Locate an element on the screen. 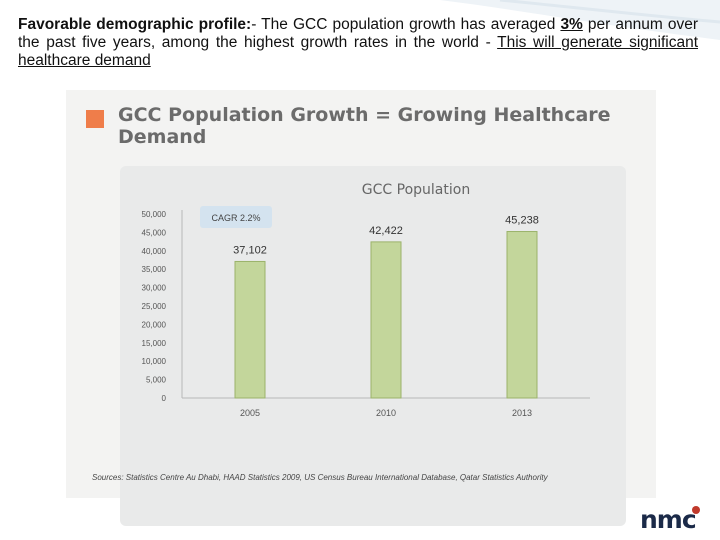 The height and width of the screenshot is (540, 720). headline-lead: Favorable demographic profile: is located at coordinates (135, 24).